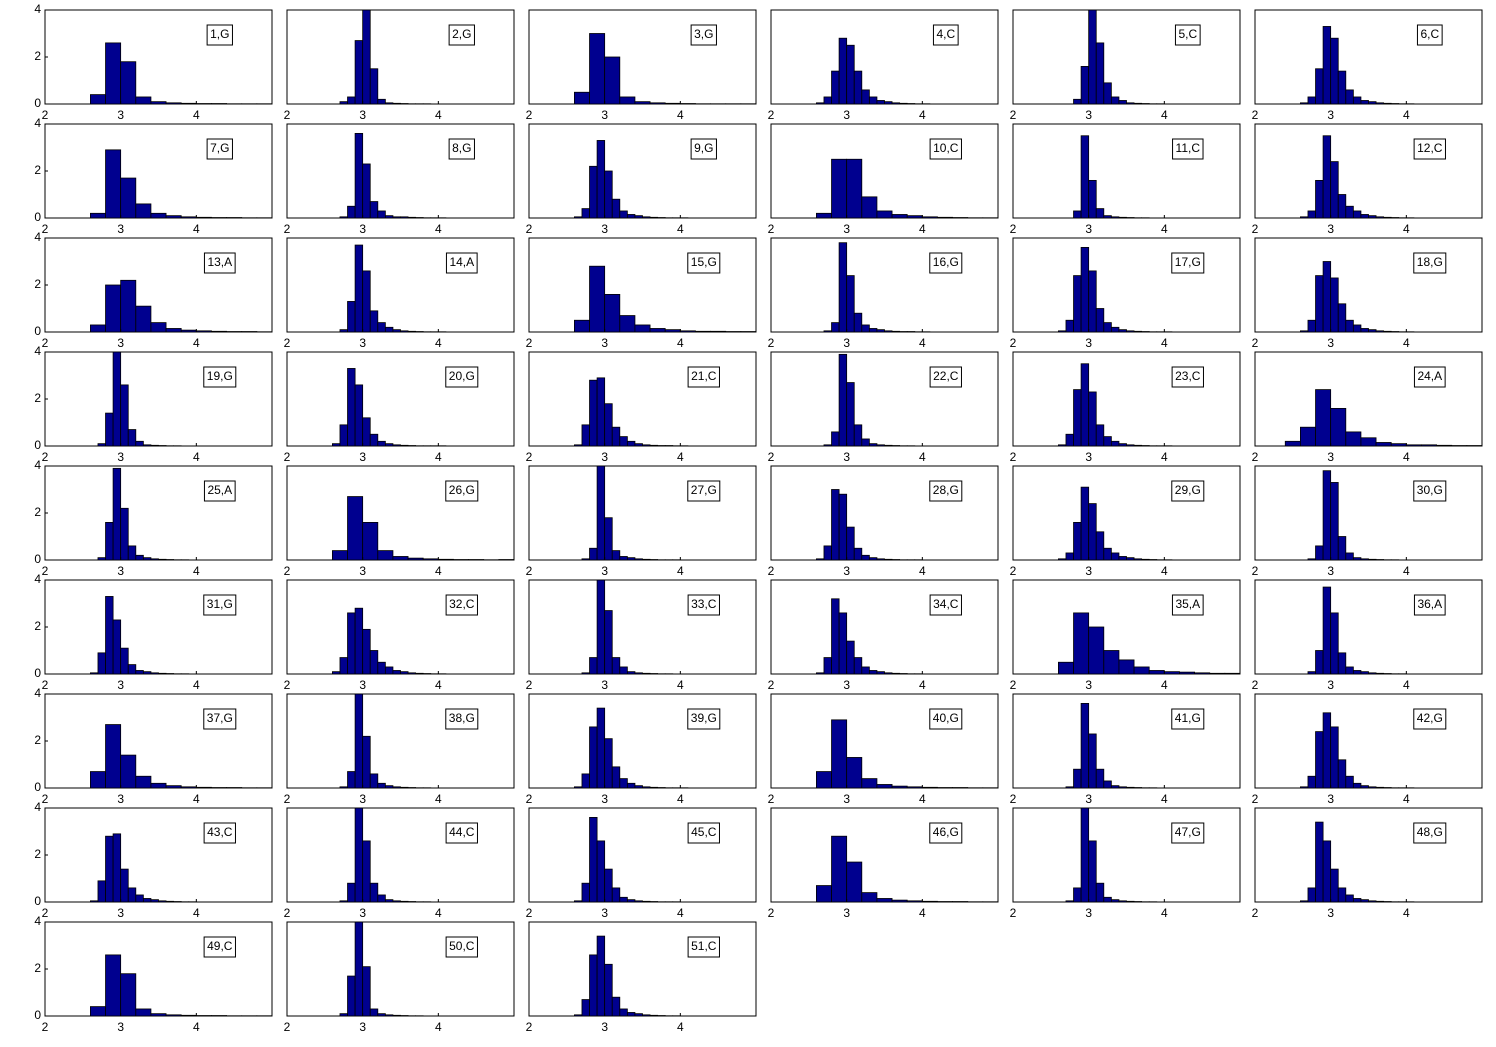 The image size is (1496, 1047). I want to click on histogram-panel: 2 3 4 45,C, so click(641, 863).